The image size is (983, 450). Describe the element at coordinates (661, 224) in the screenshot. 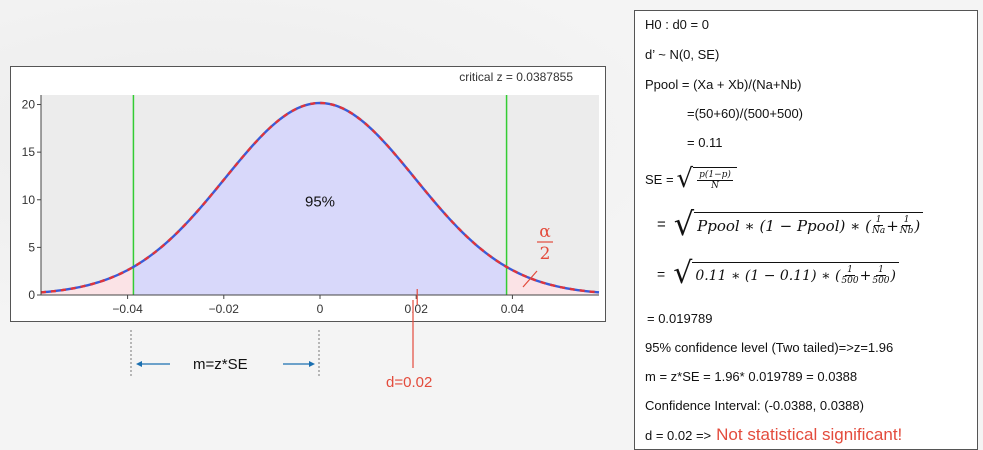

I see `se-eq2: =` at that location.